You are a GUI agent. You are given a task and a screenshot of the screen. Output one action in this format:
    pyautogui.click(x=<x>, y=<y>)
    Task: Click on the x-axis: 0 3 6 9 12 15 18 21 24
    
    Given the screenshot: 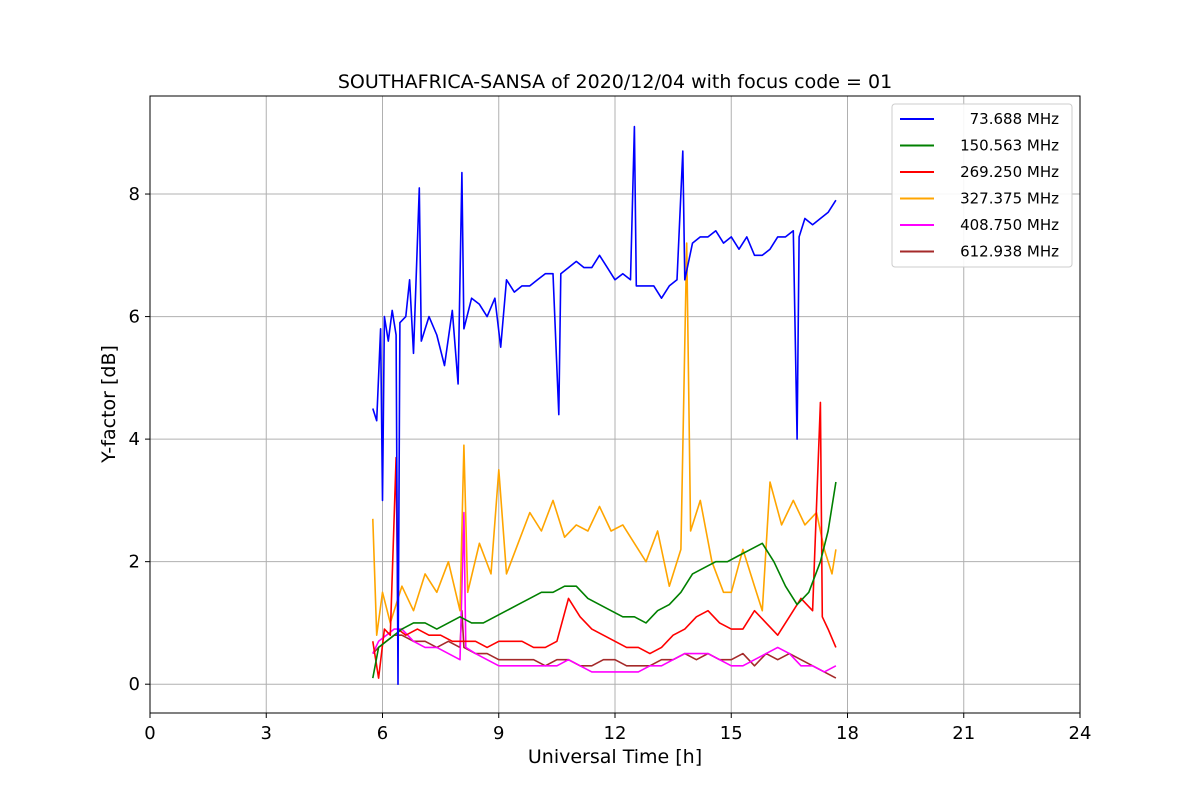 What is the action you would take?
    pyautogui.click(x=617, y=728)
    